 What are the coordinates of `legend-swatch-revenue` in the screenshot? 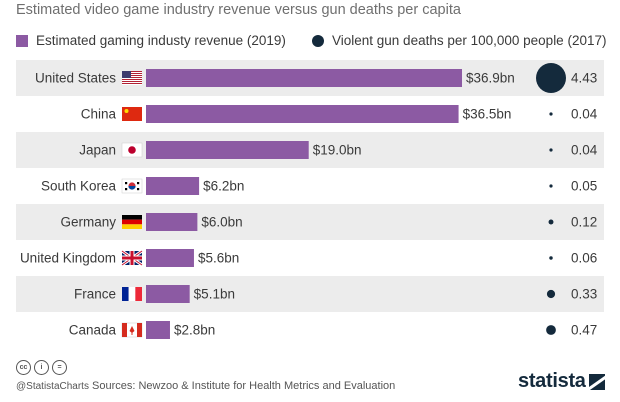 It's located at (22, 40).